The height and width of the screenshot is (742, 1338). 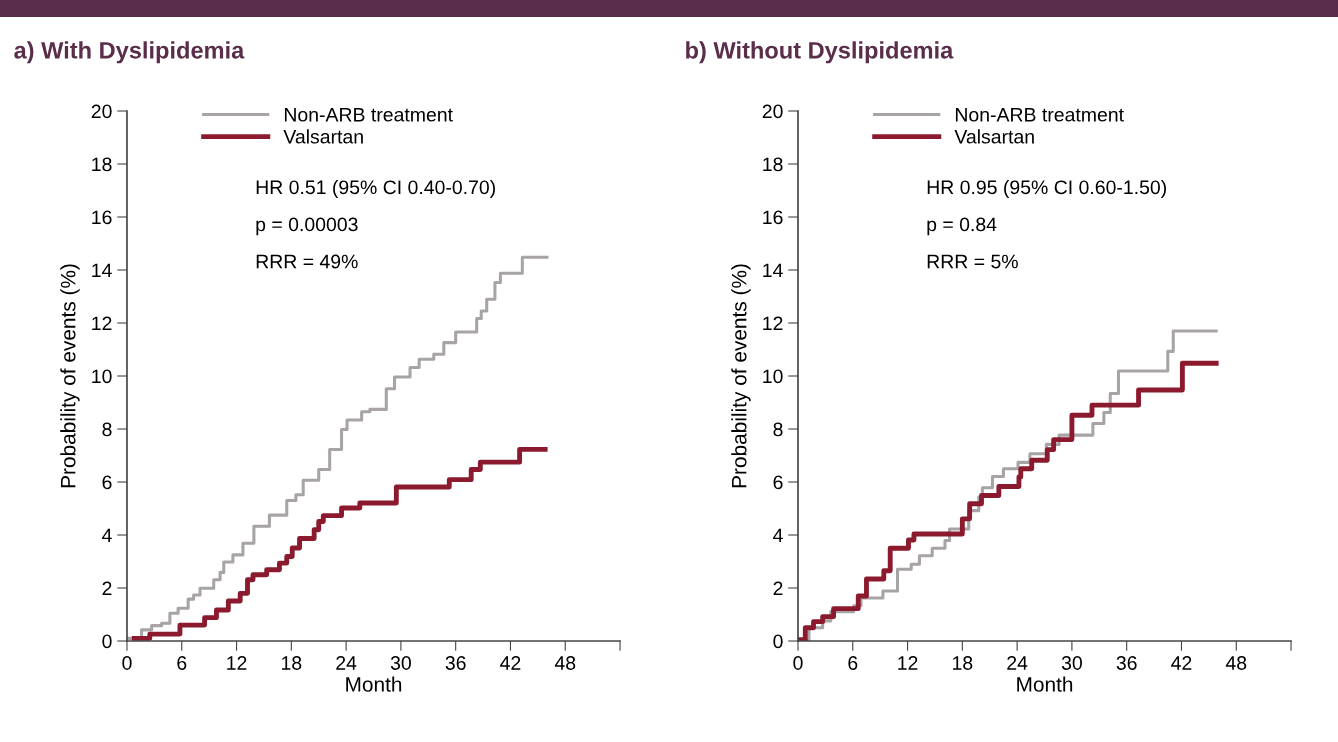 What do you see at coordinates (1046, 189) in the screenshot?
I see `annotation: HR 0.95 (95% CI 0.60-1.50)` at bounding box center [1046, 189].